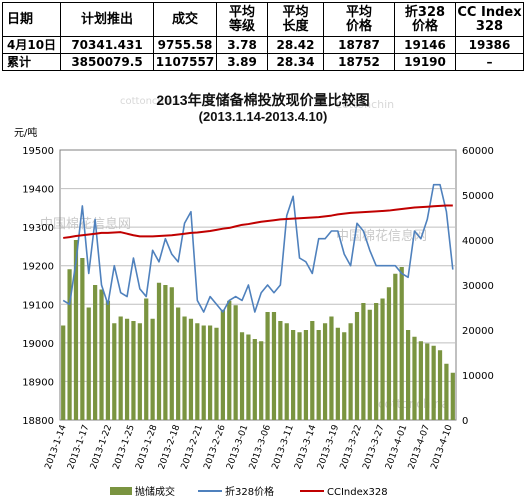  I want to click on x-tick-label: 2013-1-22, so click(101, 447).